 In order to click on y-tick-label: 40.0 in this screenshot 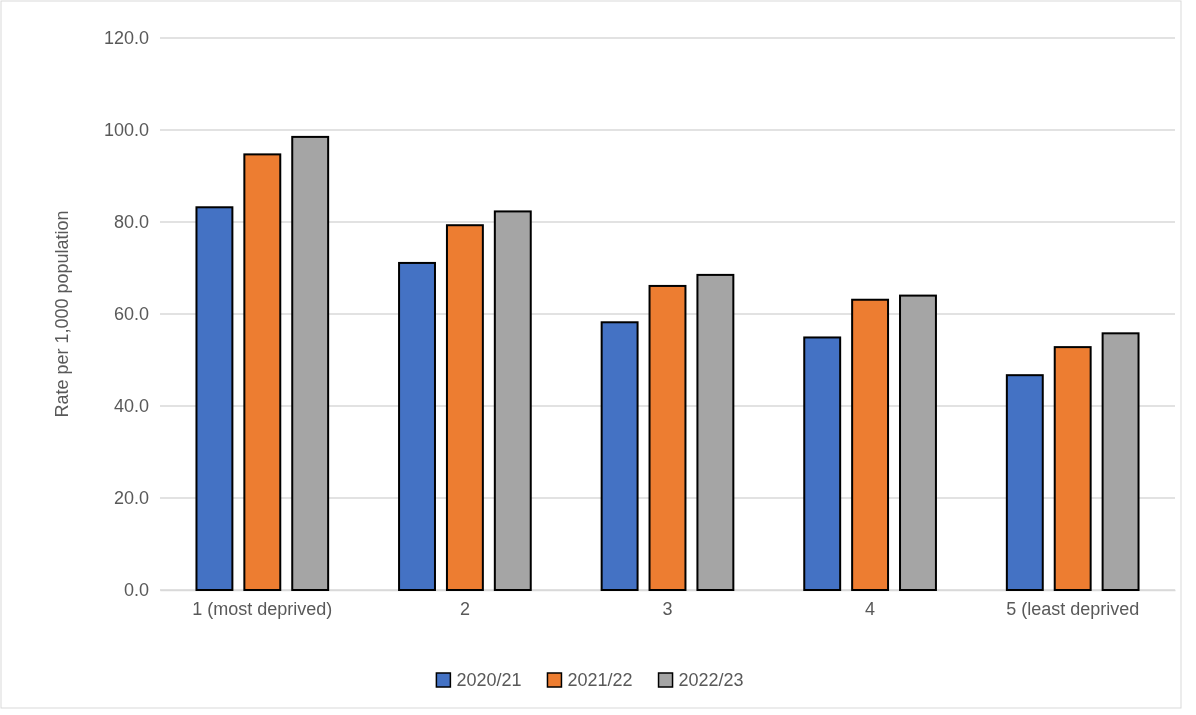, I will do `click(131, 406)`.